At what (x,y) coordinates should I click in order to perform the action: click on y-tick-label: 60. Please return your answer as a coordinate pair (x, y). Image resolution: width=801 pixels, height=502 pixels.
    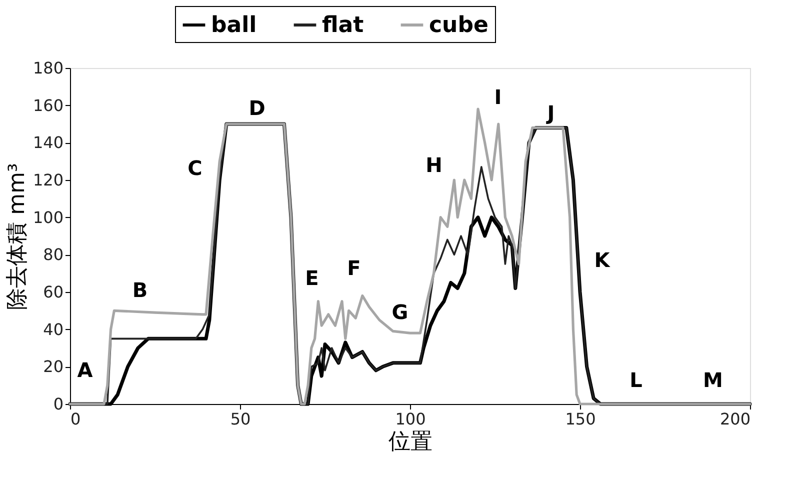
    Looking at the image, I should click on (53, 292).